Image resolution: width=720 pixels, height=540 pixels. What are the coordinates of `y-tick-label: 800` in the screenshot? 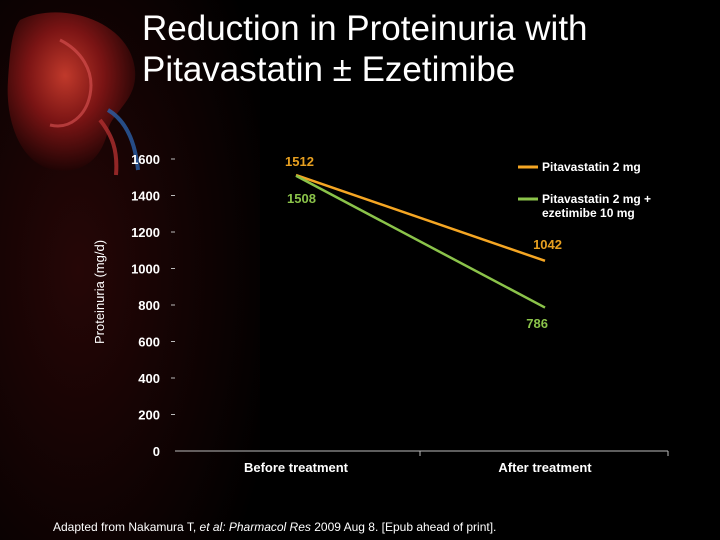 It's located at (149, 305).